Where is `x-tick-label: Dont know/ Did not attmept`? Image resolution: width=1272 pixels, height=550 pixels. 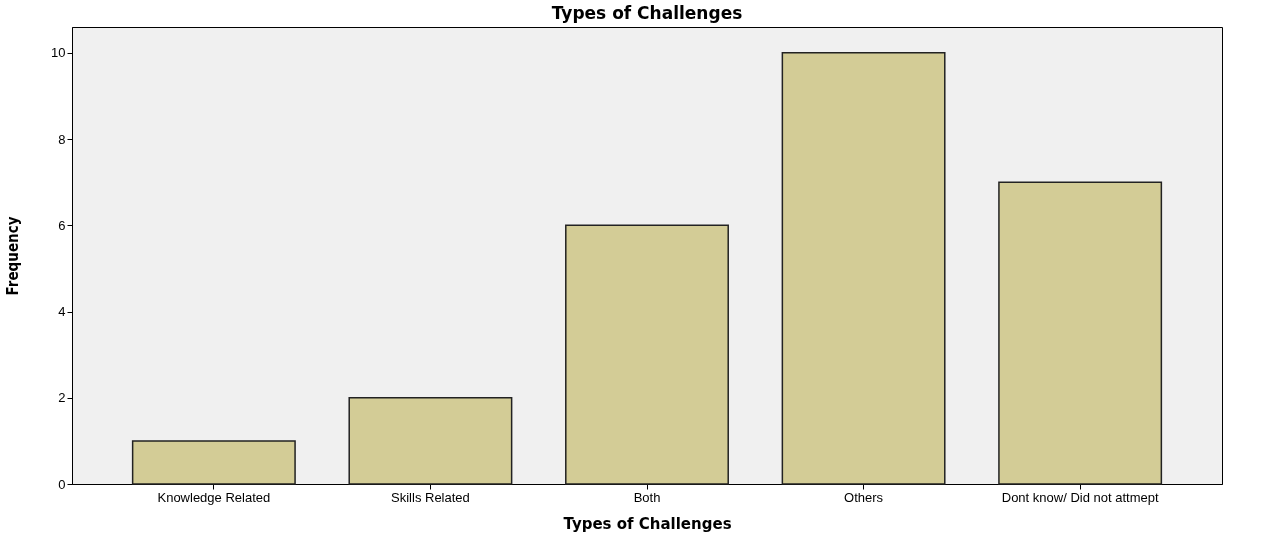 x-tick-label: Dont know/ Did not attmept is located at coordinates (1080, 497).